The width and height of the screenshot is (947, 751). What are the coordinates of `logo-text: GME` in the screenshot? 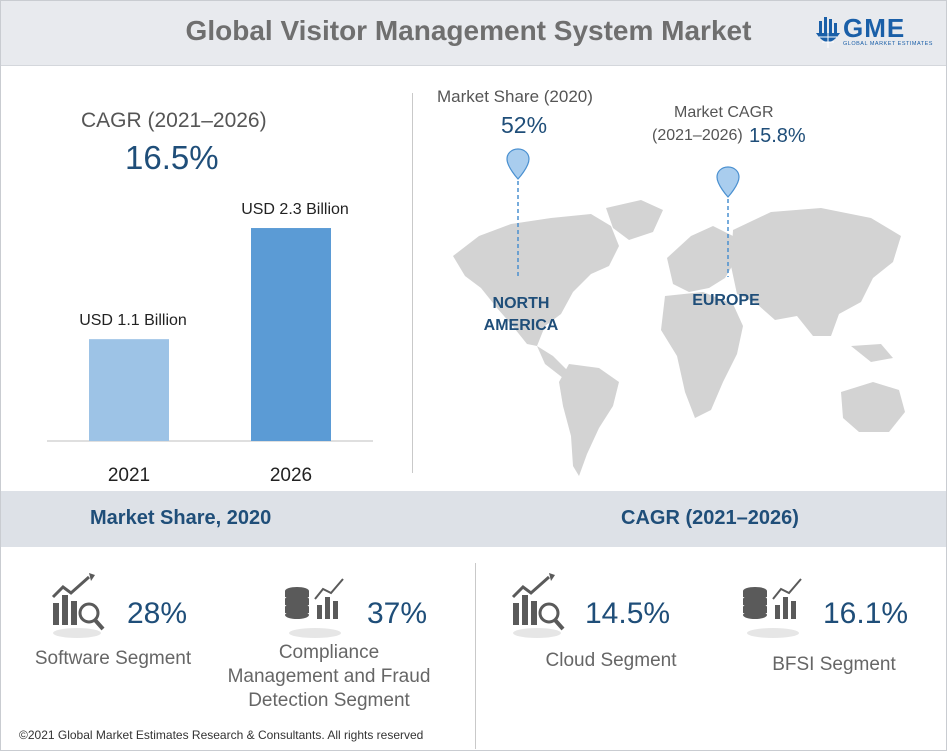 It's located at (874, 28).